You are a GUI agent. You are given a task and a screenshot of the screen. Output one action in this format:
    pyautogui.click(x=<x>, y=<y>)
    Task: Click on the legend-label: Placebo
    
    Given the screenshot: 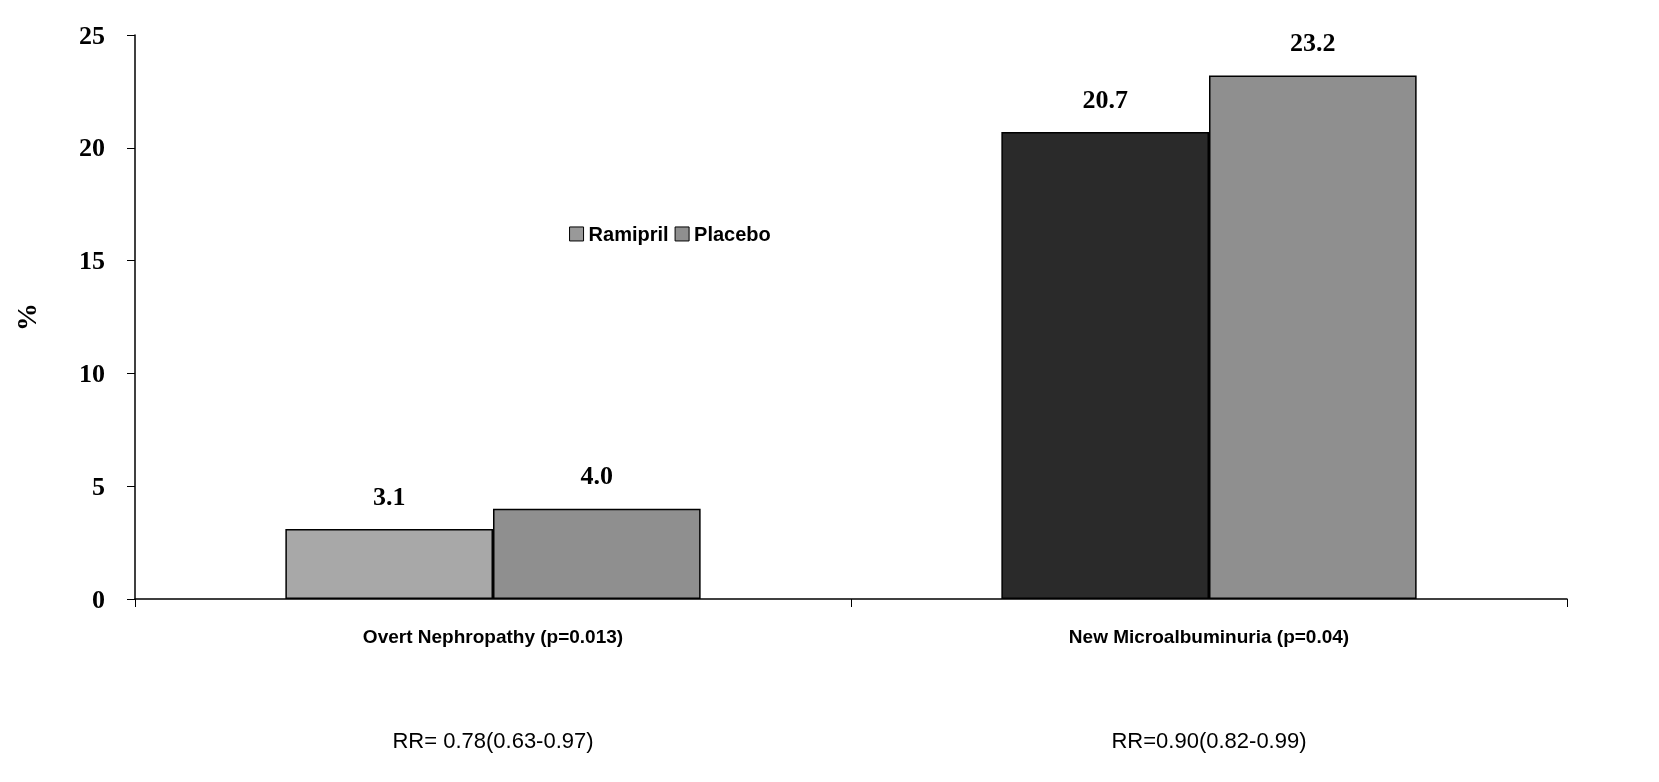 What is the action you would take?
    pyautogui.click(x=732, y=233)
    